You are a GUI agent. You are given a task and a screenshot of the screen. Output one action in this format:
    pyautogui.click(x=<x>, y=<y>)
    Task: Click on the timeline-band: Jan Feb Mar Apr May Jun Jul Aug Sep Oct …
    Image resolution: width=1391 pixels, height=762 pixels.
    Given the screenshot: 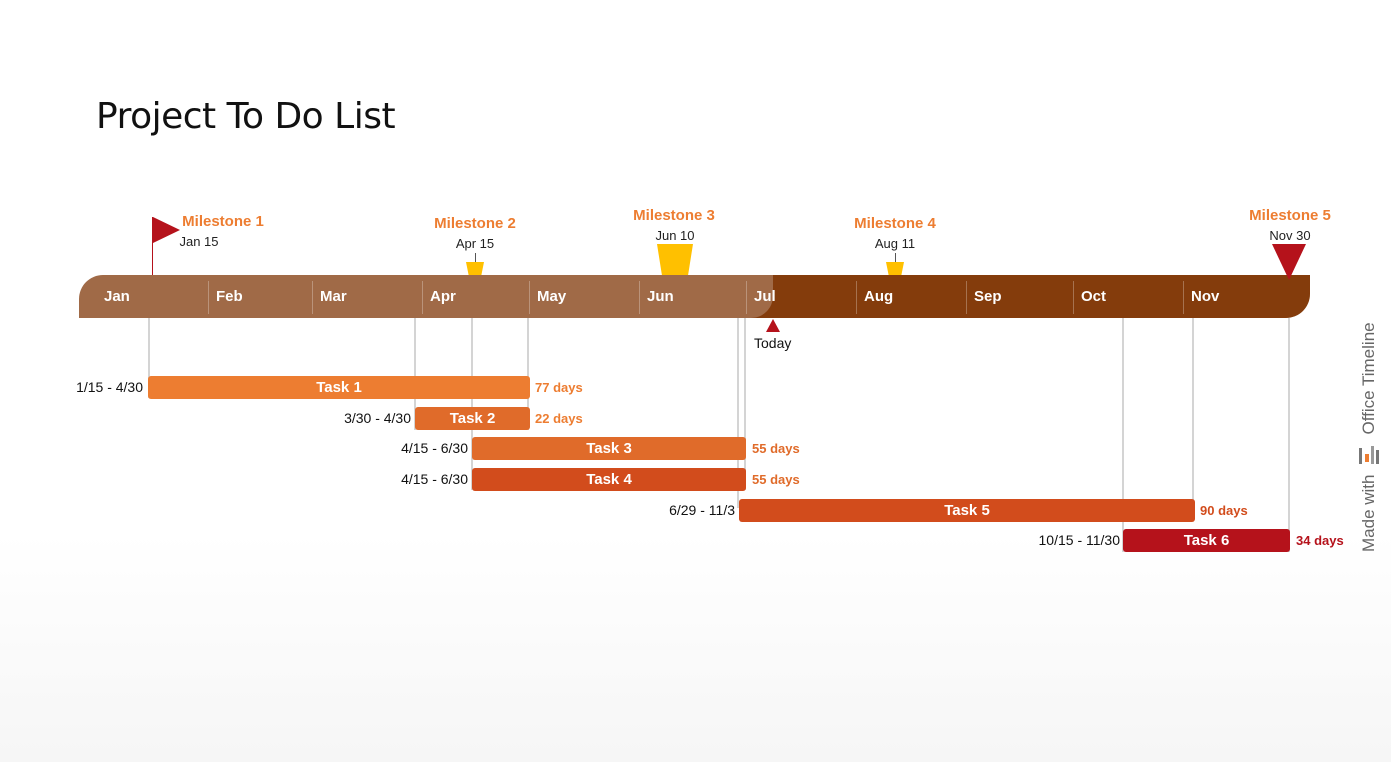 What is the action you would take?
    pyautogui.click(x=694, y=296)
    